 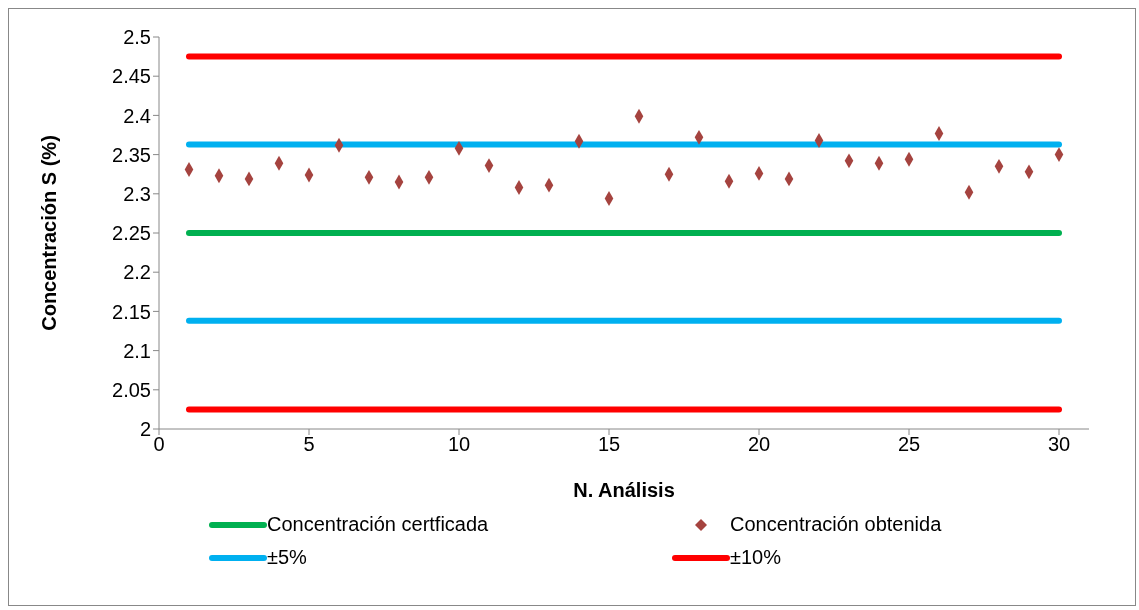 I want to click on y-tick-label: 2.35, so click(x=131, y=154).